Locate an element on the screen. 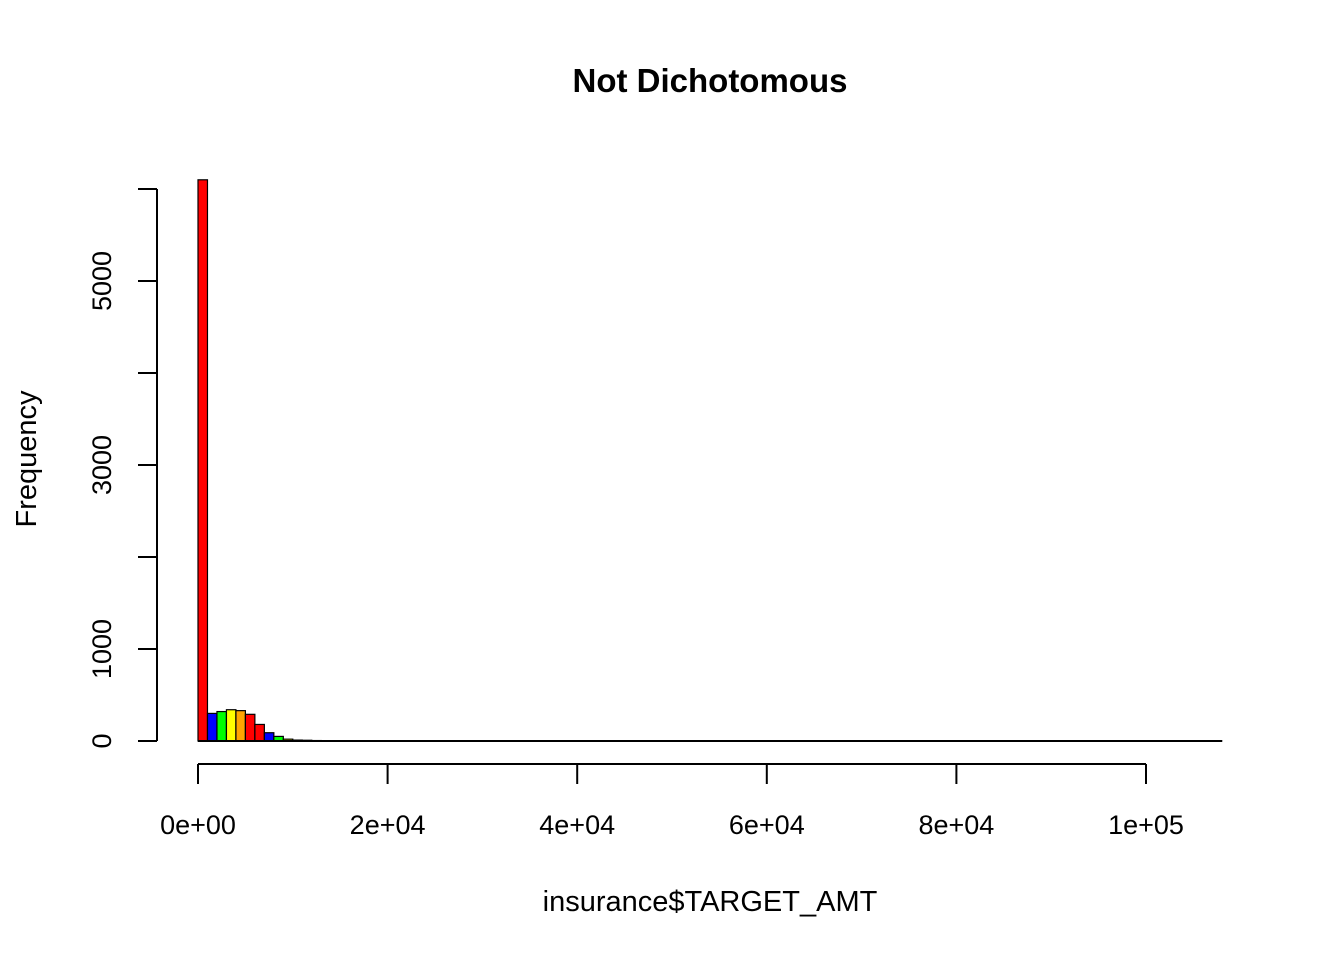  y-tick-label: 1000 is located at coordinates (102, 649).